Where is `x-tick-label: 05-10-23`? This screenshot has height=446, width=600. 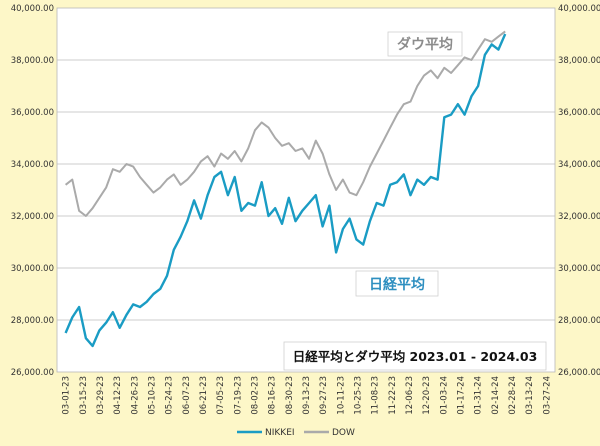
x-tick-label: 05-10-23 is located at coordinates (152, 395).